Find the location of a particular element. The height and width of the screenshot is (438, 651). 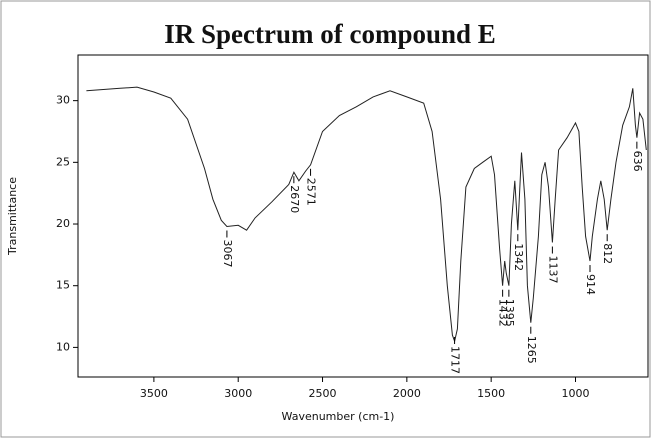

peak-label: 1342 is located at coordinates (518, 257).